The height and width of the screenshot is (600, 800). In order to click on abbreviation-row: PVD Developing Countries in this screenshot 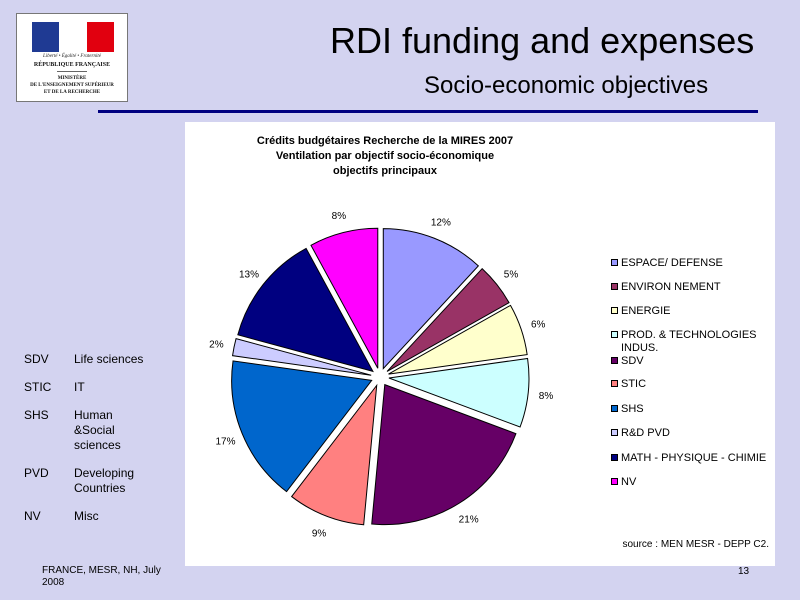, I will do `click(96, 481)`.